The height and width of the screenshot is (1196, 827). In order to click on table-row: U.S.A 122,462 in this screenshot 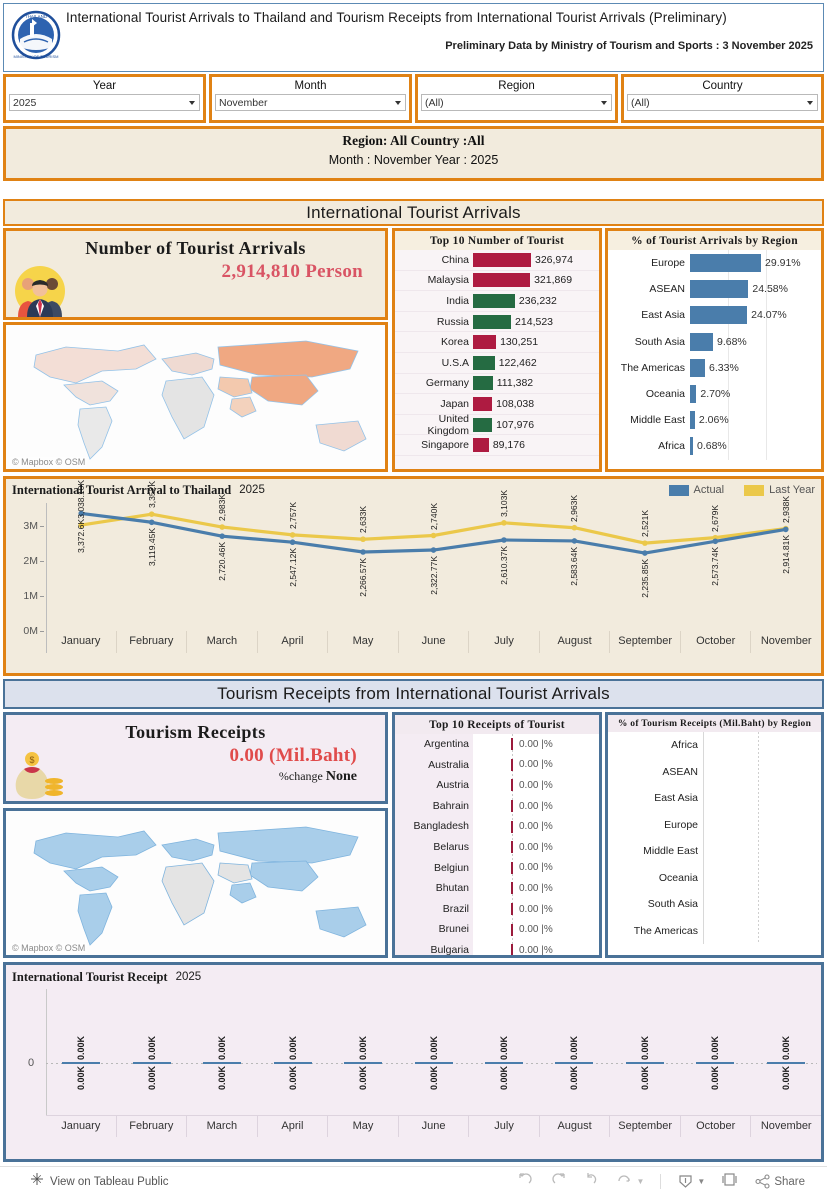, I will do `click(497, 363)`.